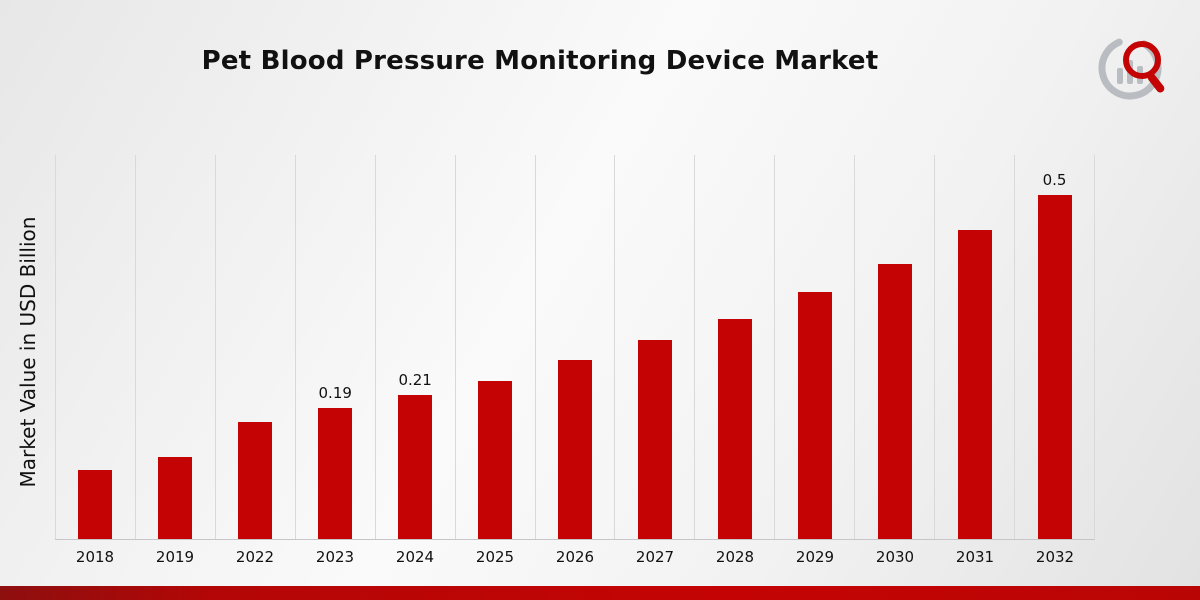 Image resolution: width=1200 pixels, height=600 pixels. Describe the element at coordinates (975, 557) in the screenshot. I see `x-tick-2031: 2031` at that location.